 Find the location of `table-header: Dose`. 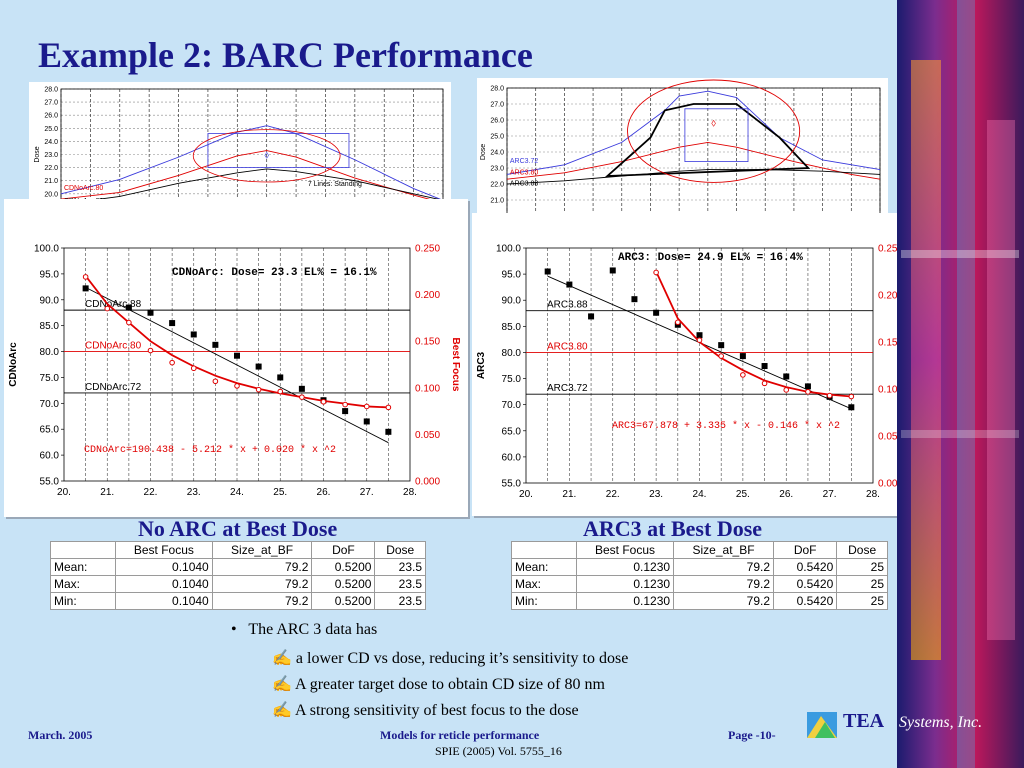

table-header: Dose is located at coordinates (400, 550).